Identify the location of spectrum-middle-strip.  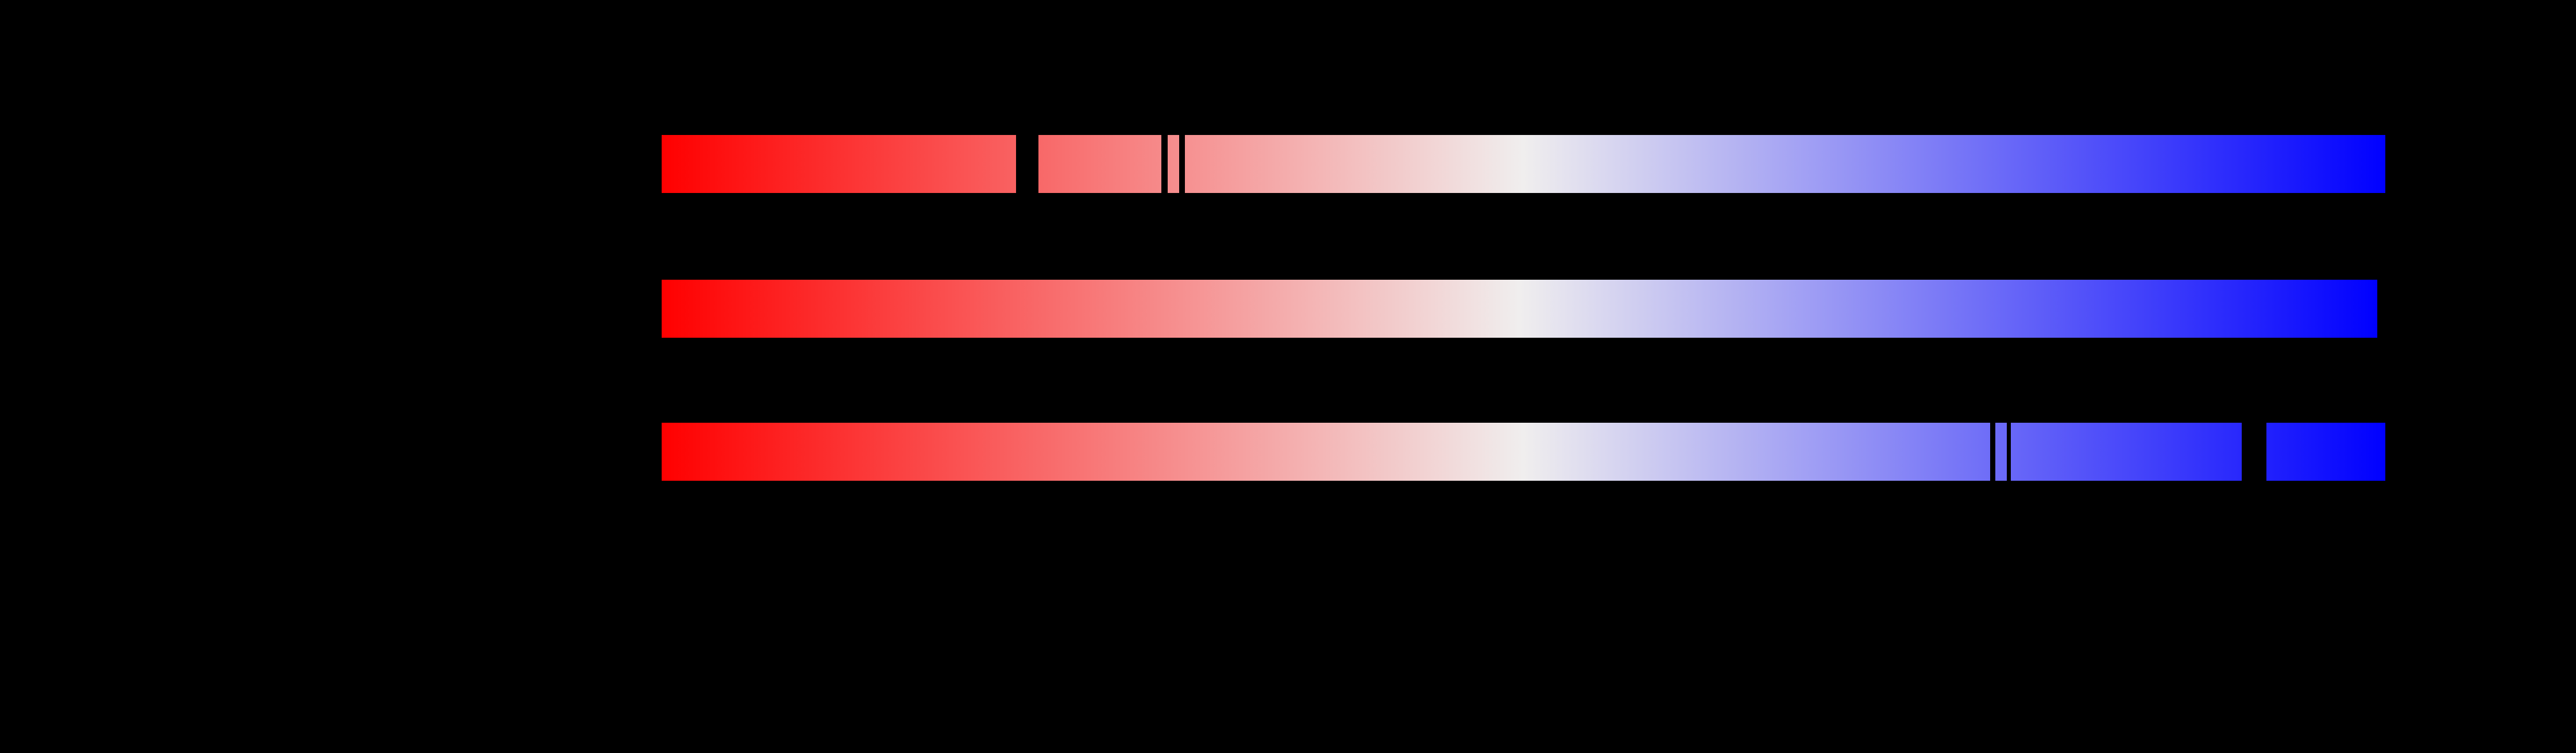
(1519, 309).